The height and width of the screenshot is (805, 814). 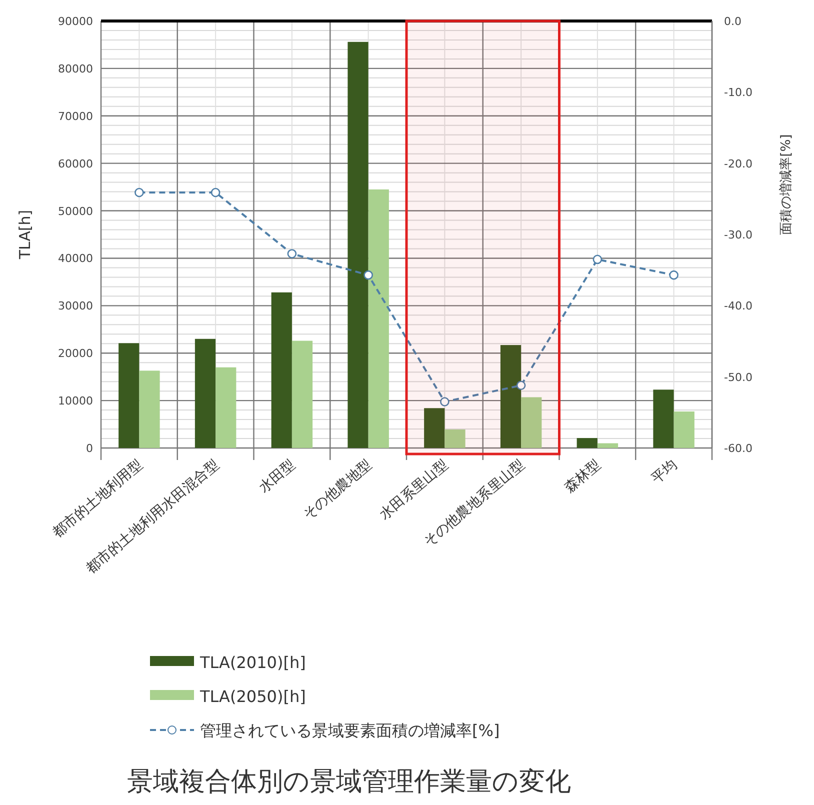 What do you see at coordinates (75, 21) in the screenshot?
I see `y-tick-label: 90000` at bounding box center [75, 21].